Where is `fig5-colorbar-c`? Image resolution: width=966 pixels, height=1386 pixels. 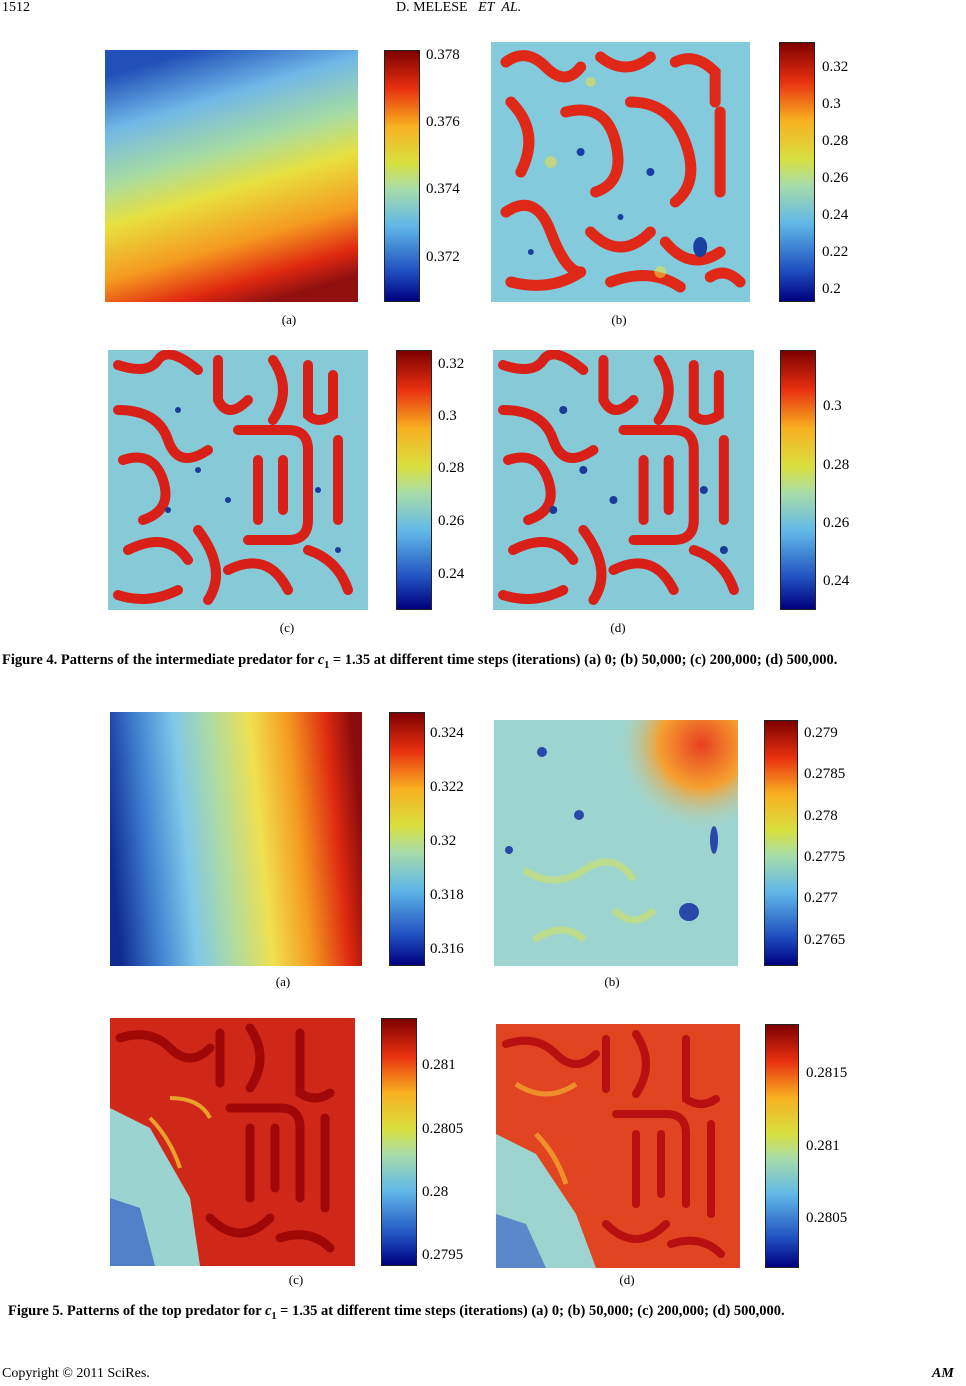 fig5-colorbar-c is located at coordinates (399, 1142).